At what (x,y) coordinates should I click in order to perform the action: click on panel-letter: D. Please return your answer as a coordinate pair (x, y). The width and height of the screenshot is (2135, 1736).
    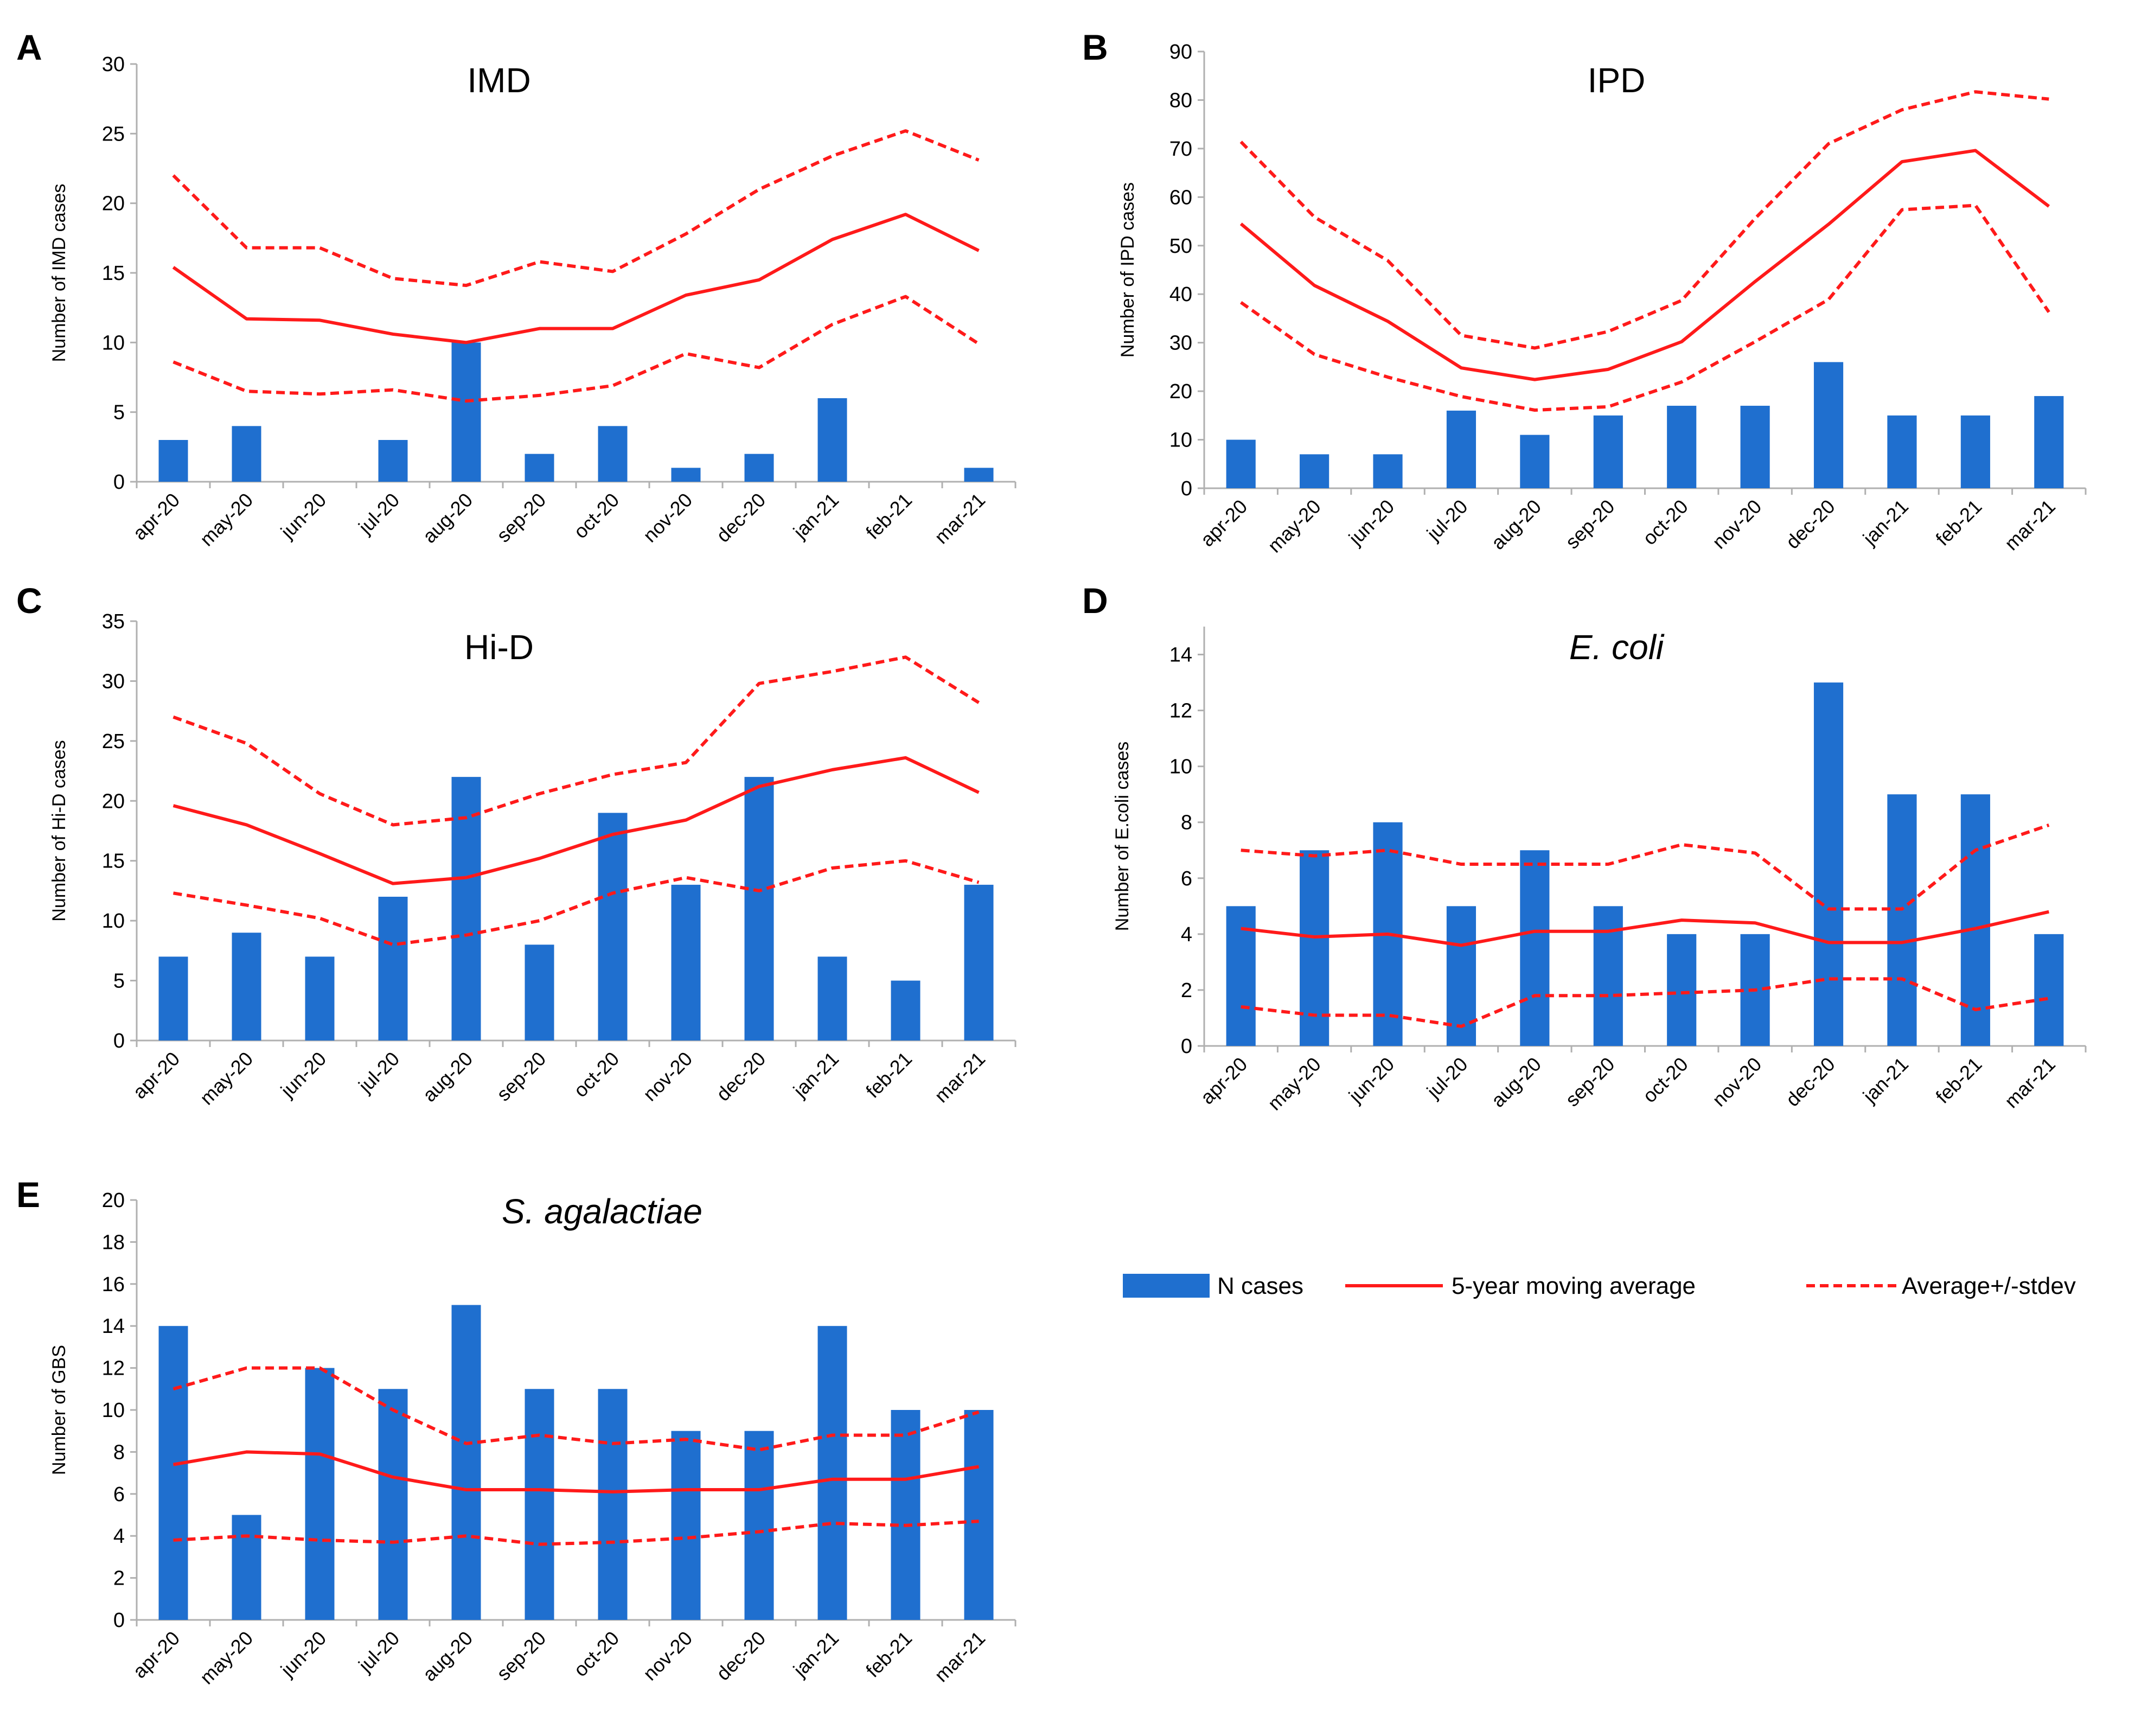
    Looking at the image, I should click on (1095, 600).